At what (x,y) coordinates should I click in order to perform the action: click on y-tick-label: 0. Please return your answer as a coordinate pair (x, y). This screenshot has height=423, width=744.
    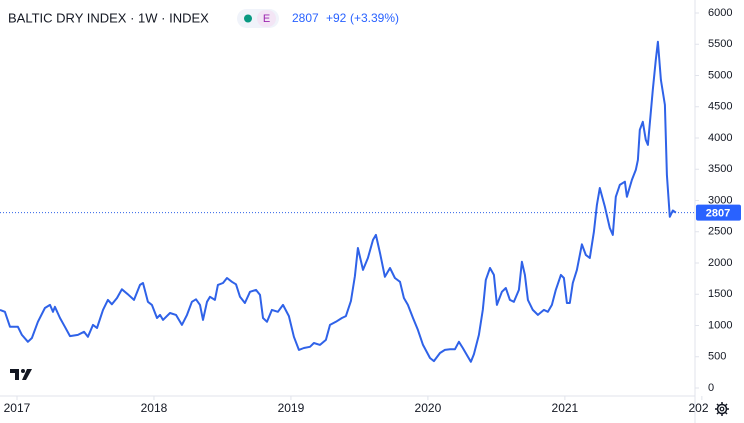
    Looking at the image, I should click on (711, 388).